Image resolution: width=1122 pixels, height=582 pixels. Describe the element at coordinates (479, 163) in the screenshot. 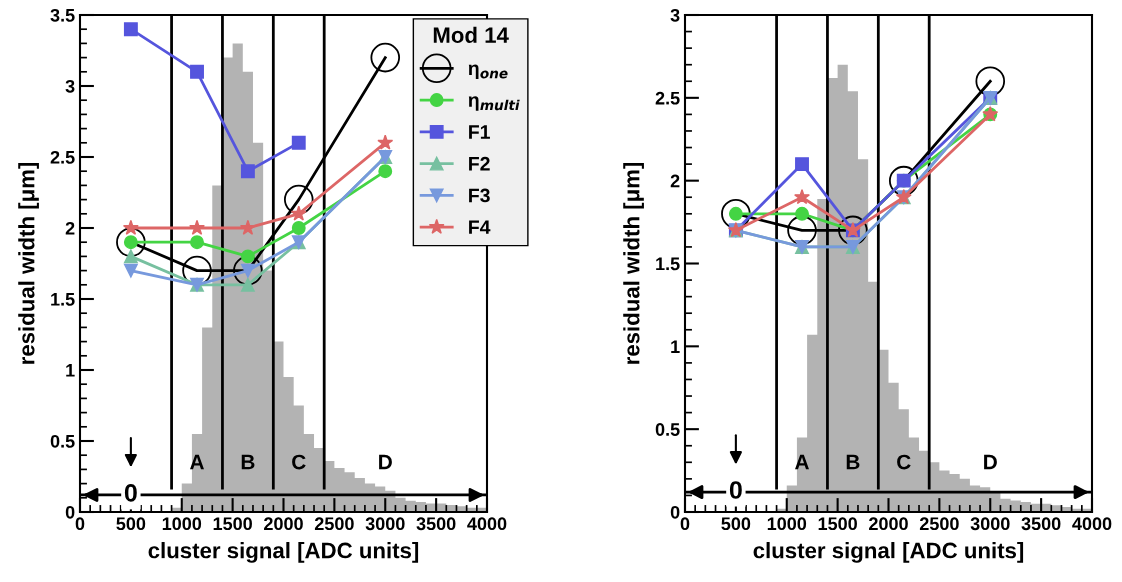

I see `legend-label: F2` at that location.